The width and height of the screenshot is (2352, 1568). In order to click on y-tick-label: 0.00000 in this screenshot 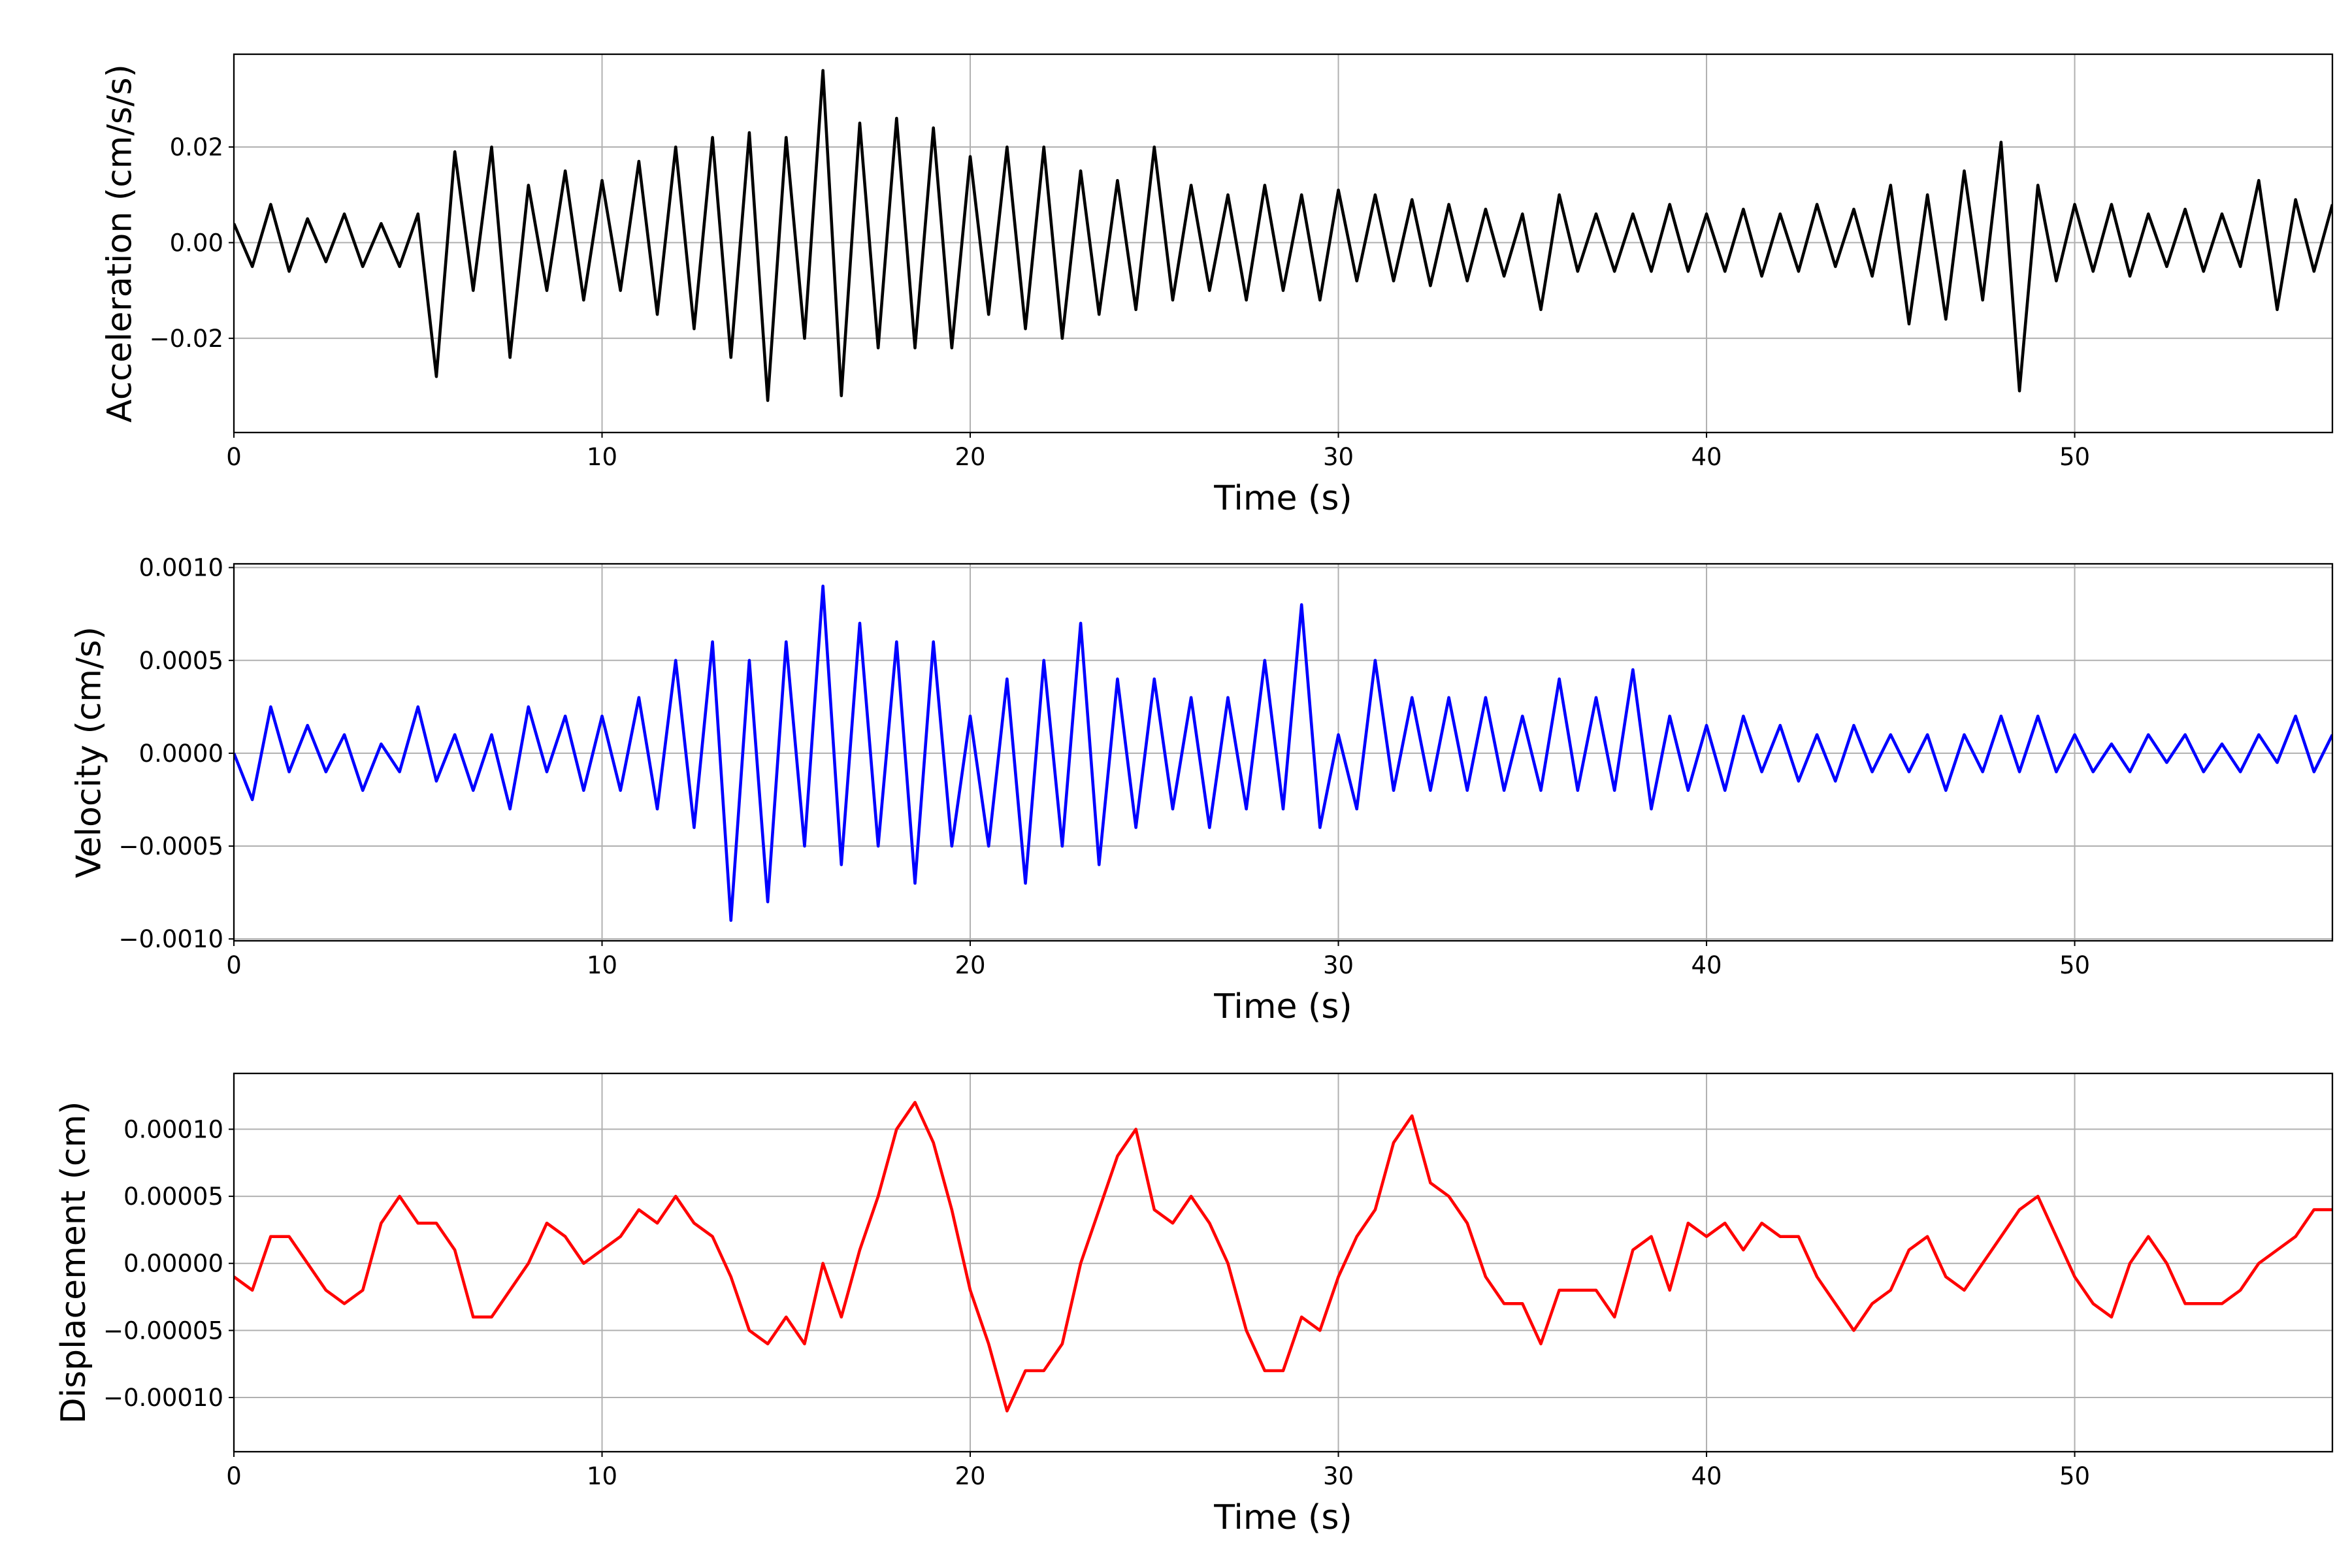, I will do `click(173, 1264)`.